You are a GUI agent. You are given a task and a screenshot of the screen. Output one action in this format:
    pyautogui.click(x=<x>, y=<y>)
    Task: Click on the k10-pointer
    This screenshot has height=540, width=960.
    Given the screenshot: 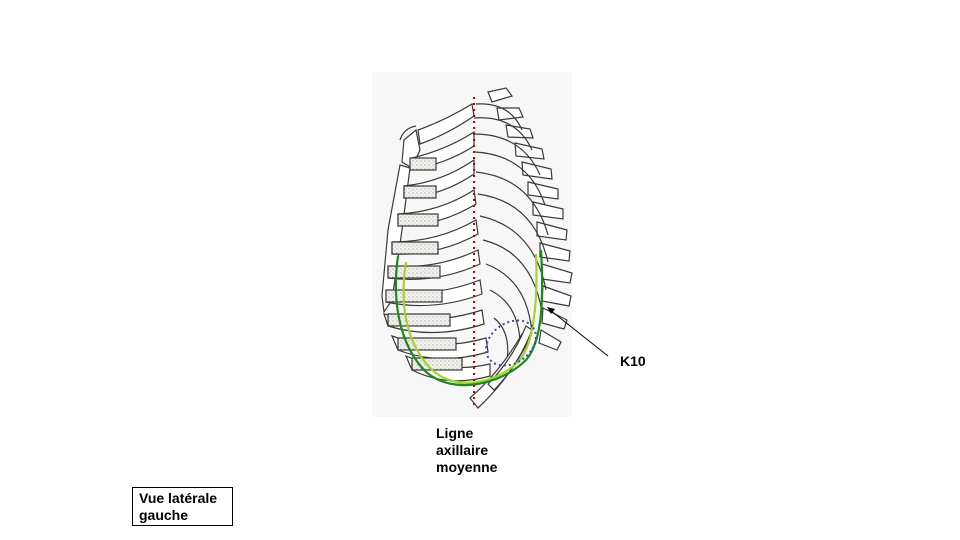 What is the action you would take?
    pyautogui.click(x=578, y=332)
    